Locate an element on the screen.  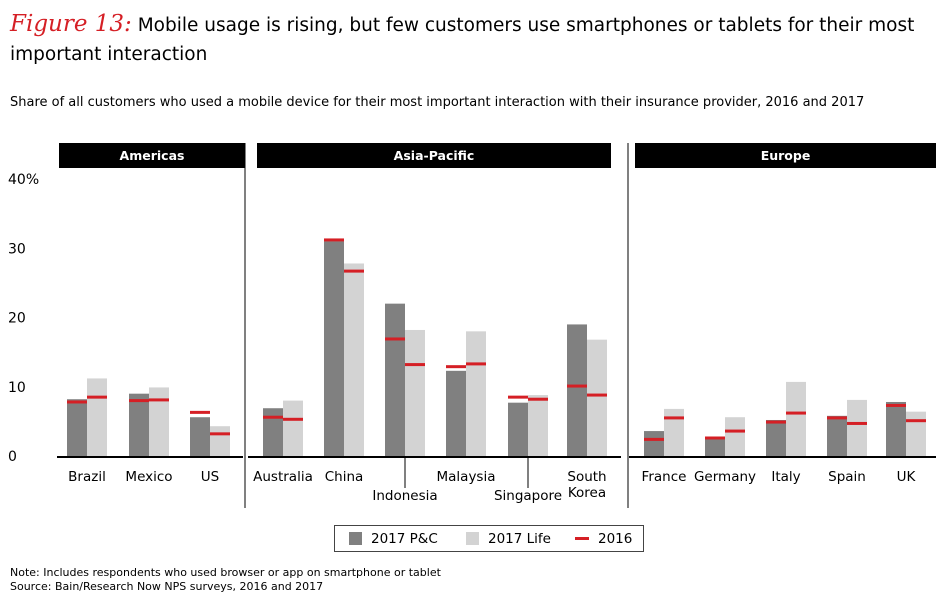
category-label: Singapore is located at coordinates (528, 496).